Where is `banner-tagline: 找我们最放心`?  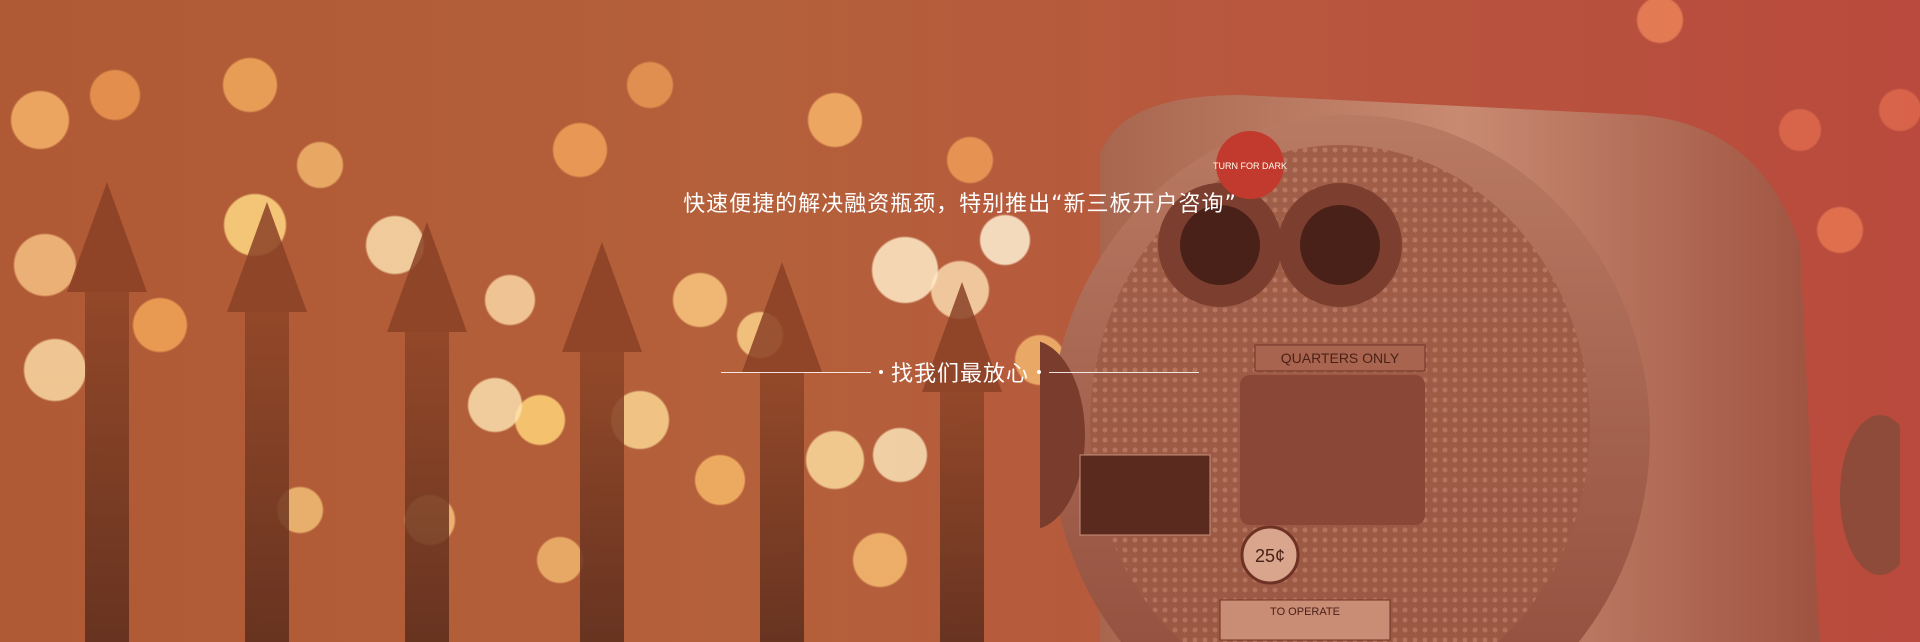
banner-tagline: 找我们最放心 is located at coordinates (959, 374).